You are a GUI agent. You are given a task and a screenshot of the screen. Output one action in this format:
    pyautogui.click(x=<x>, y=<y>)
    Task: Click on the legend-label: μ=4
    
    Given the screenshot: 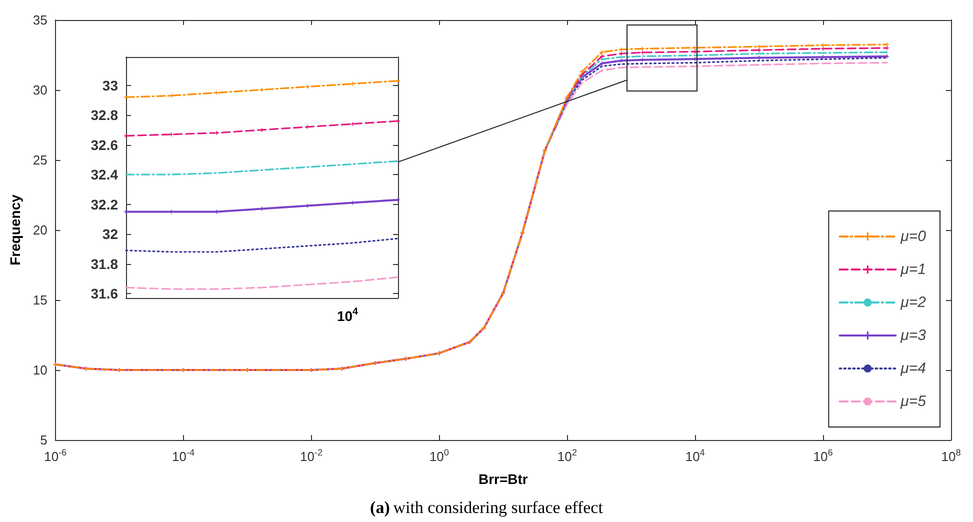 What is the action you would take?
    pyautogui.click(x=913, y=368)
    